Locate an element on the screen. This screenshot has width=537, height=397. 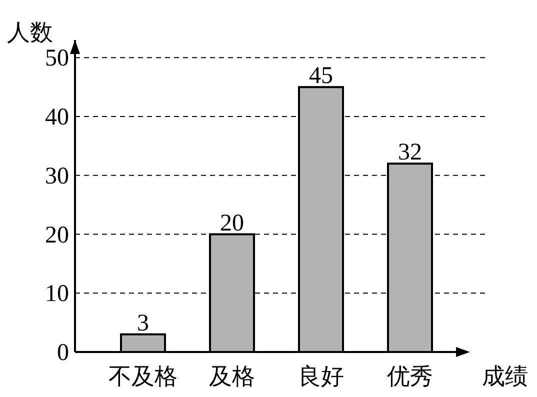
y-tick-label: 30 is located at coordinates (57, 176).